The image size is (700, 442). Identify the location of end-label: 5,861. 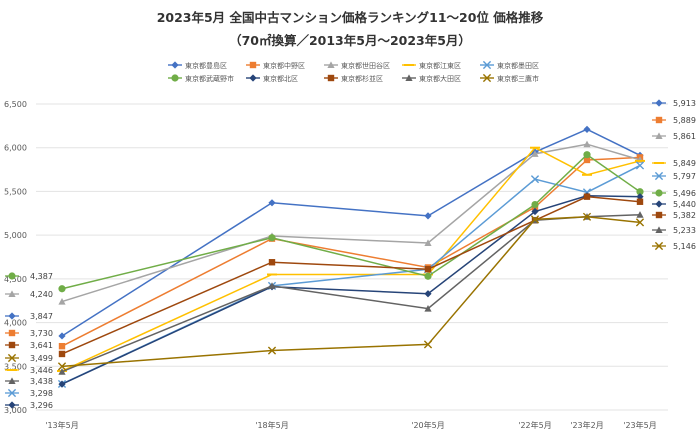
(674, 136).